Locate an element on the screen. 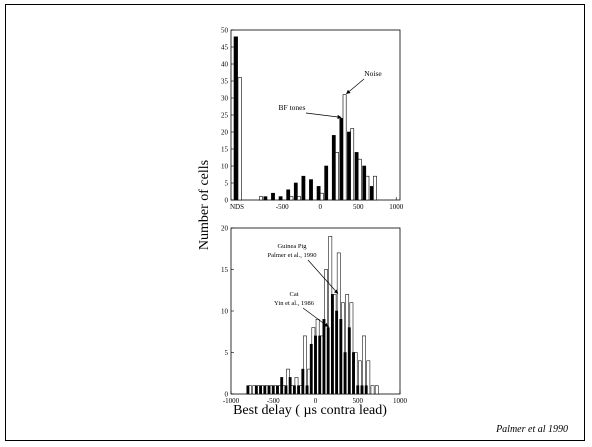 The image size is (592, 447). top-bars is located at coordinates (305, 118).